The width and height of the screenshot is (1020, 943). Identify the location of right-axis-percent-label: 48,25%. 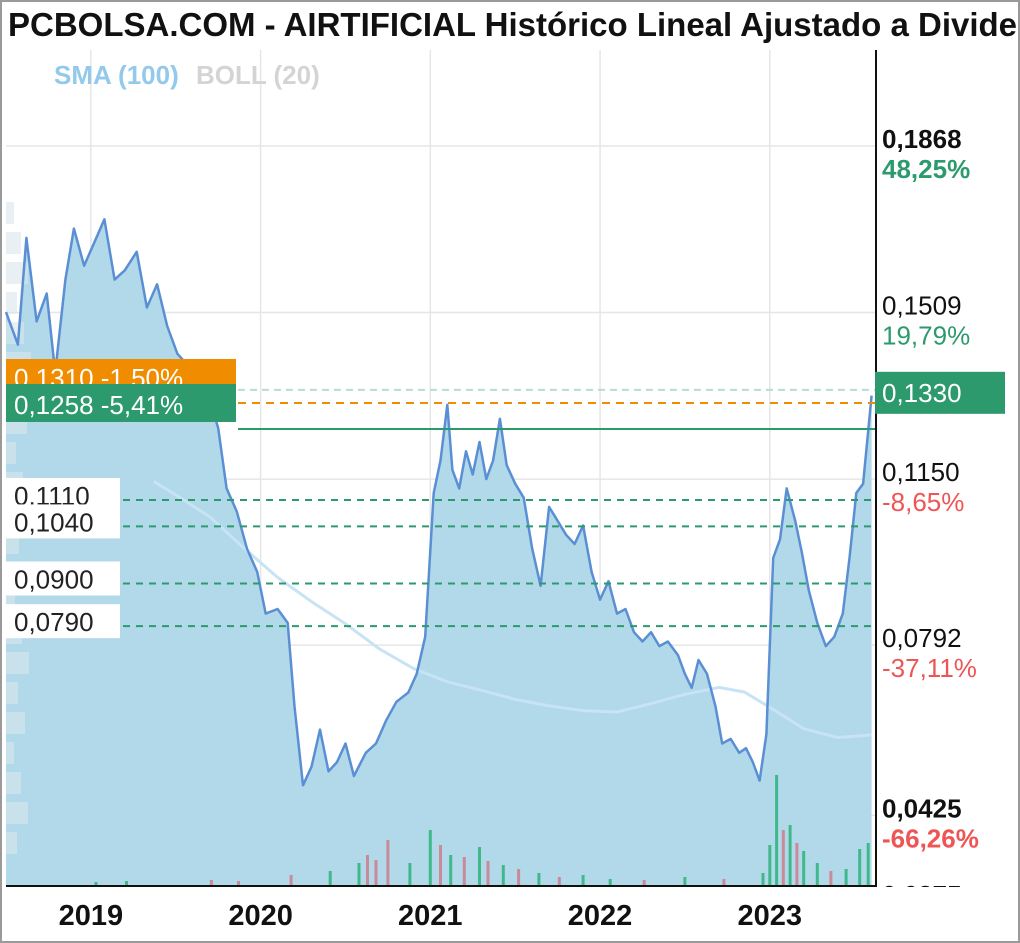
(926, 169).